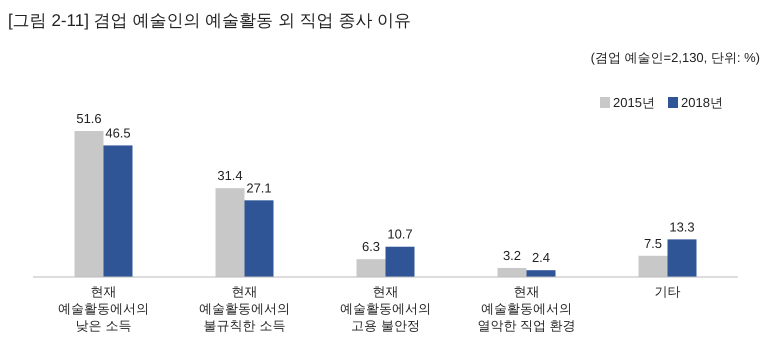 Image resolution: width=769 pixels, height=346 pixels. What do you see at coordinates (400, 234) in the screenshot?
I see `data-label: 10.7` at bounding box center [400, 234].